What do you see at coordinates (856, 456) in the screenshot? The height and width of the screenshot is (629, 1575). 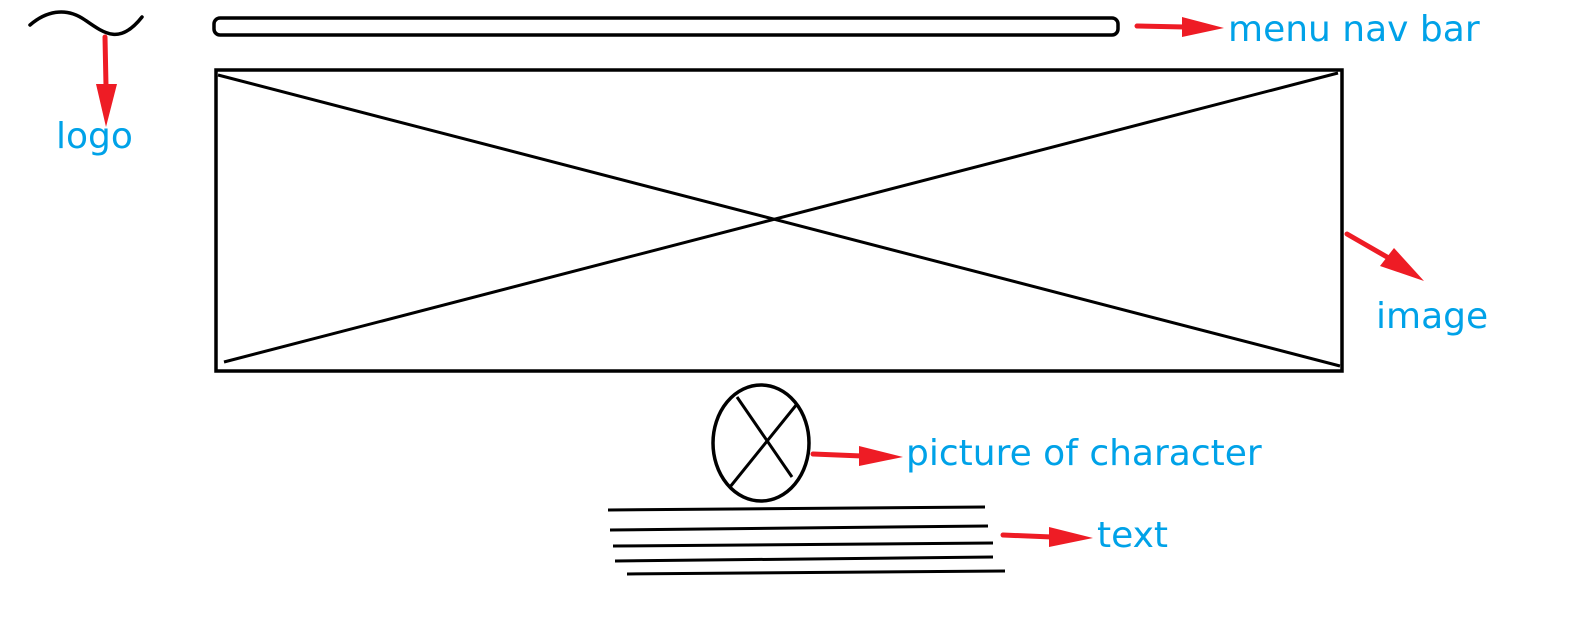 I see `character-arrow-icon` at bounding box center [856, 456].